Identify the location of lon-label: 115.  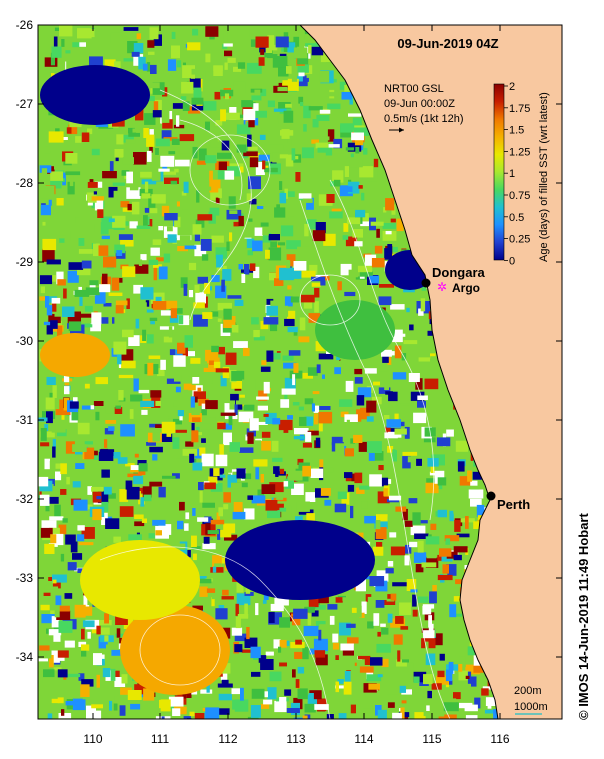
(431, 739).